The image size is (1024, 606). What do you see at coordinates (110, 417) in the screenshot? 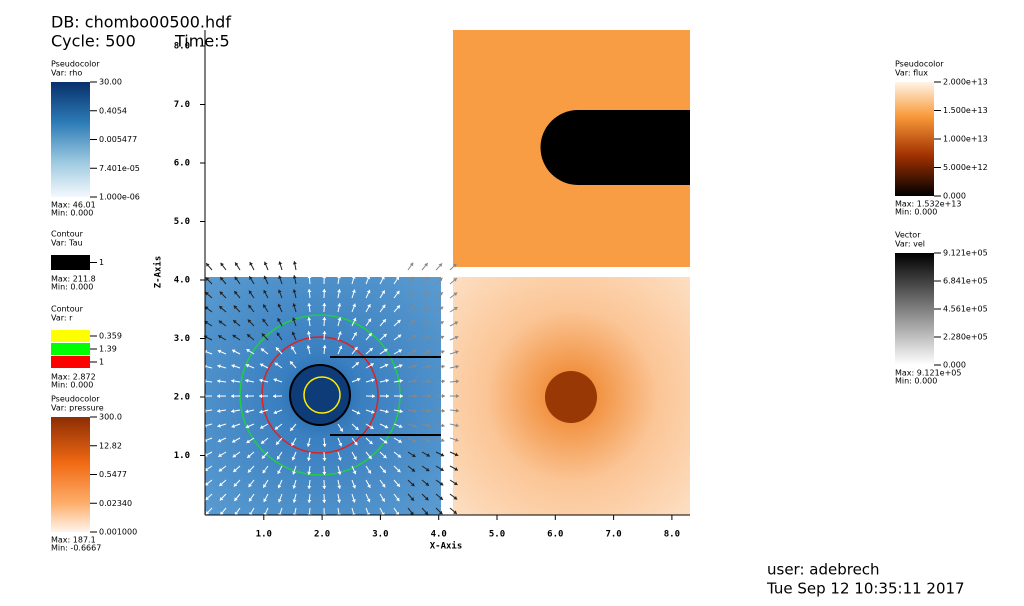
I see `legend-tick-label: 300.0` at bounding box center [110, 417].